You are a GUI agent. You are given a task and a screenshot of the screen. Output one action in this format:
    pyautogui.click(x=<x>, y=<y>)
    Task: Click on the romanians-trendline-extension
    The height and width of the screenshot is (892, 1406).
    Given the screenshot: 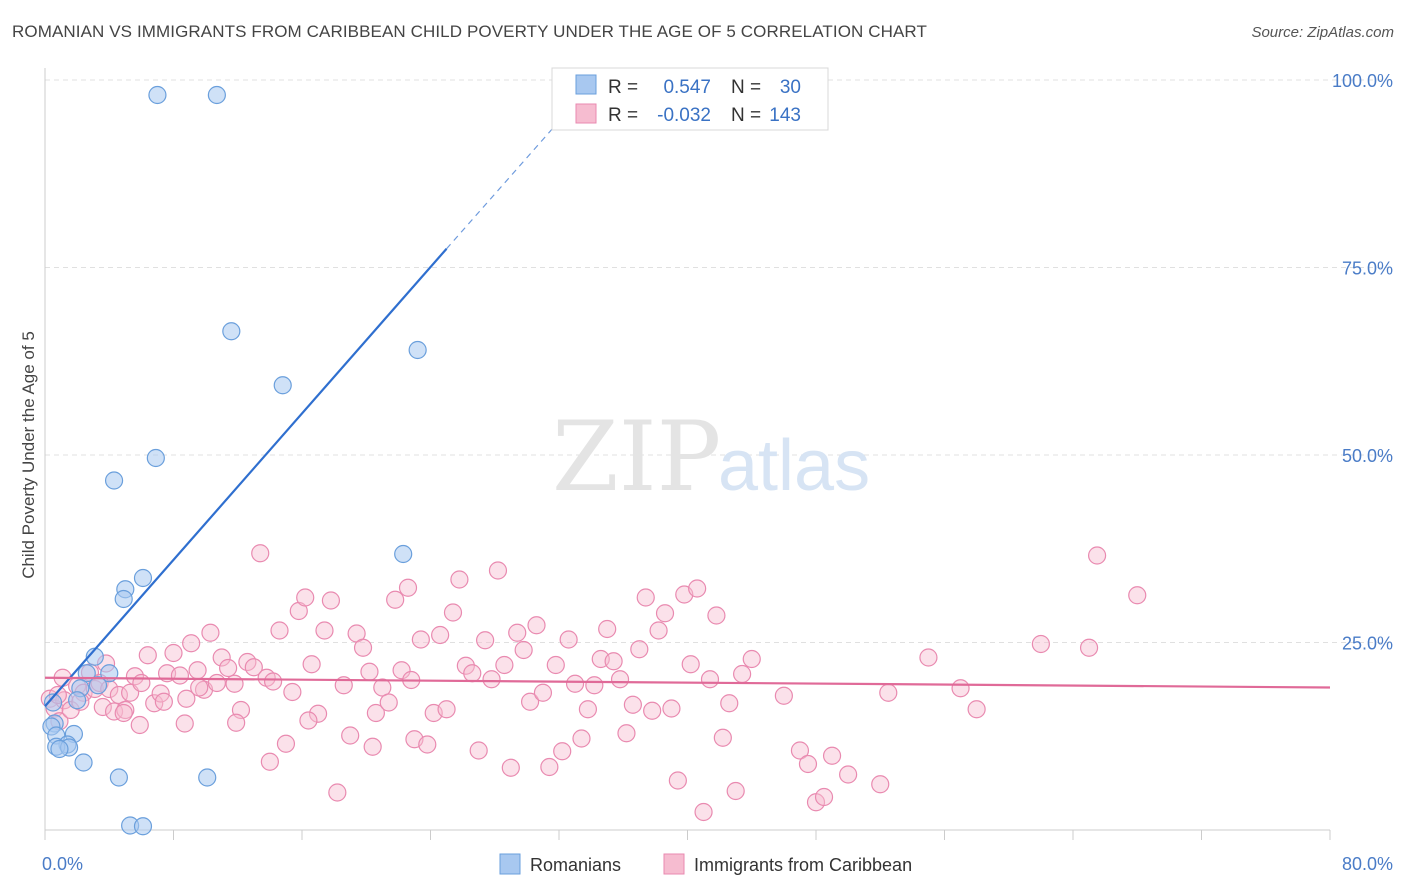 What is the action you would take?
    pyautogui.click(x=503, y=185)
    